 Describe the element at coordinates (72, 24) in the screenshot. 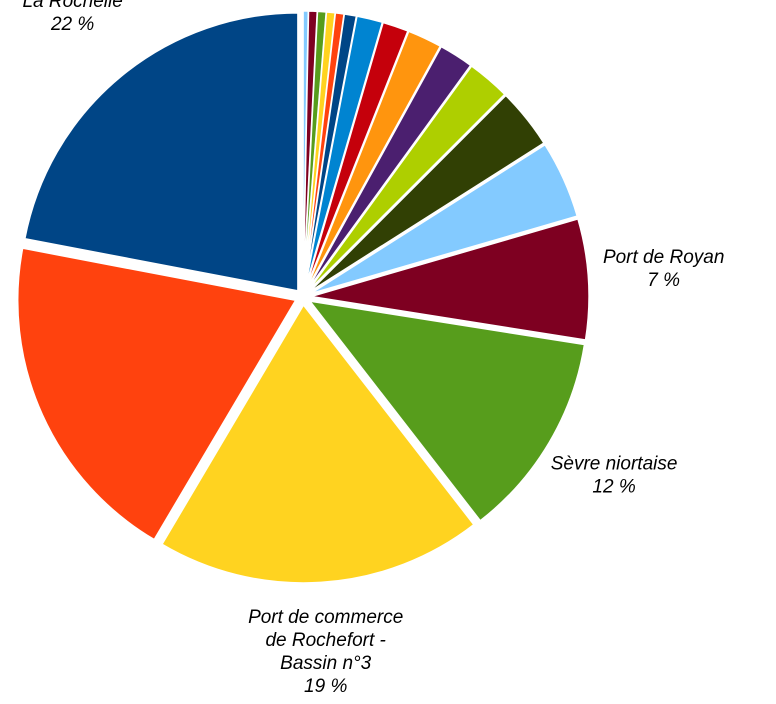

I see `slice-value-label: 22 %` at that location.